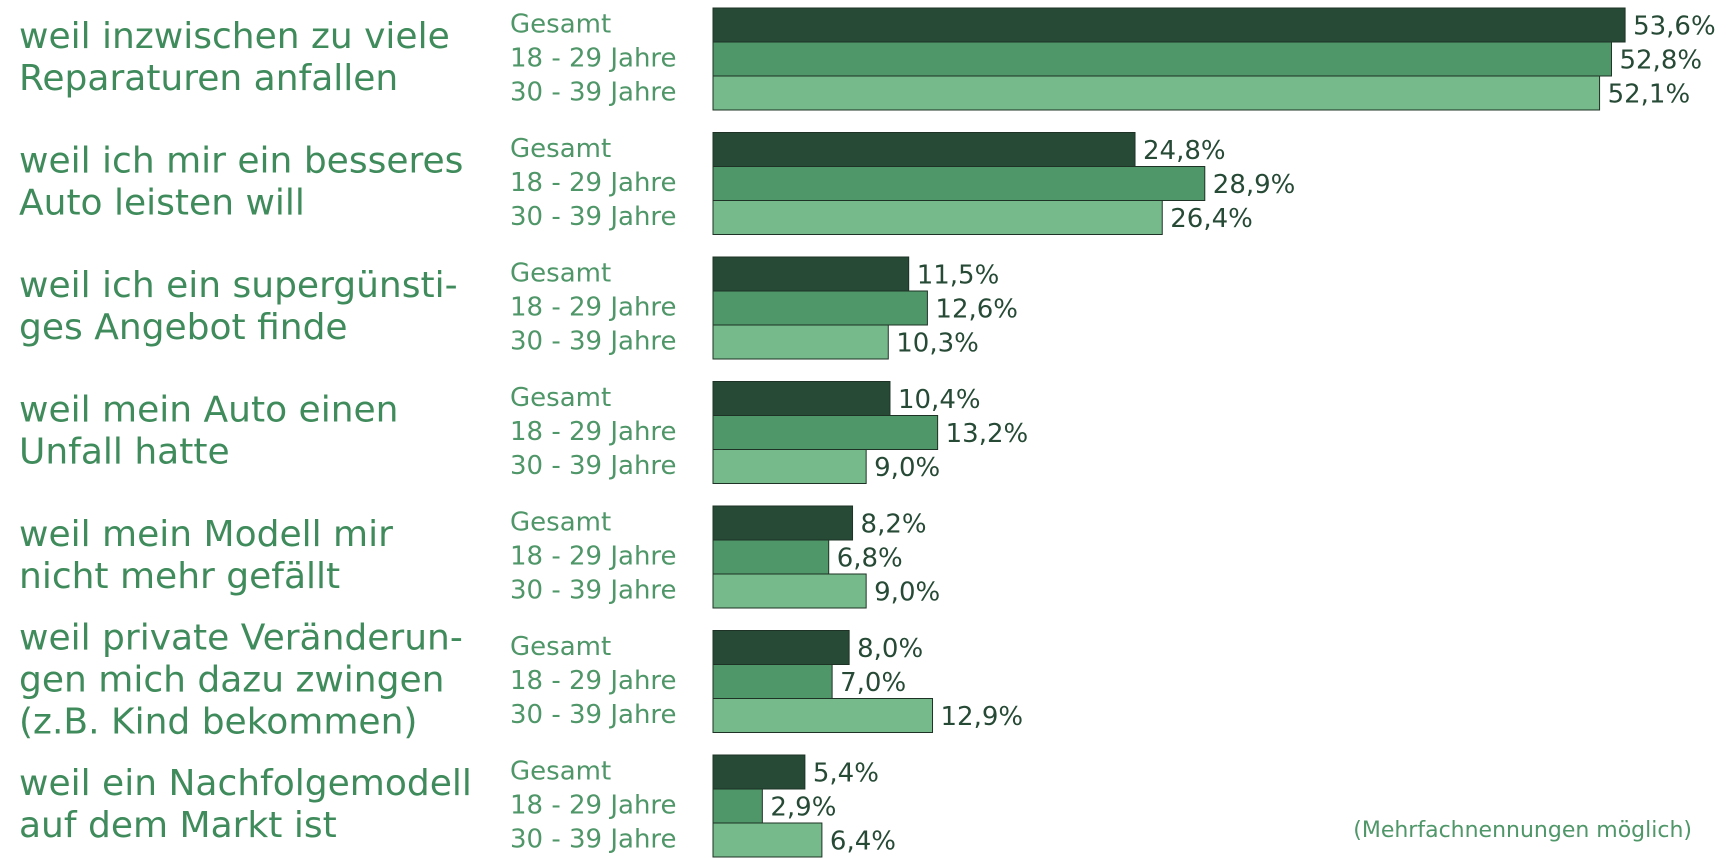 The height and width of the screenshot is (859, 1729). I want to click on value-label: 11,5%, so click(958, 276).